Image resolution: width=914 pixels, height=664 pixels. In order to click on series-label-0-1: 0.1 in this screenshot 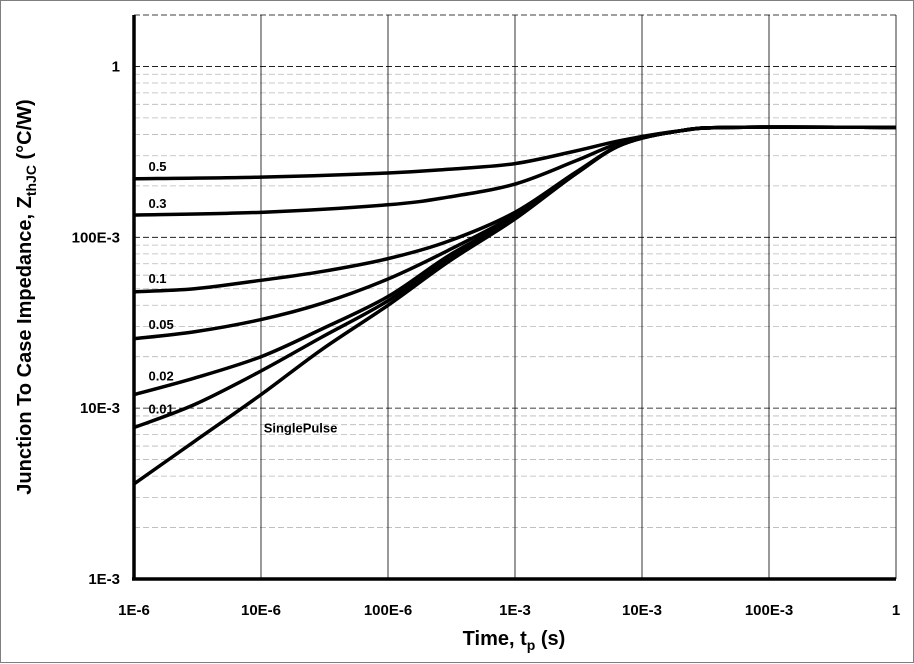, I will do `click(157, 278)`.